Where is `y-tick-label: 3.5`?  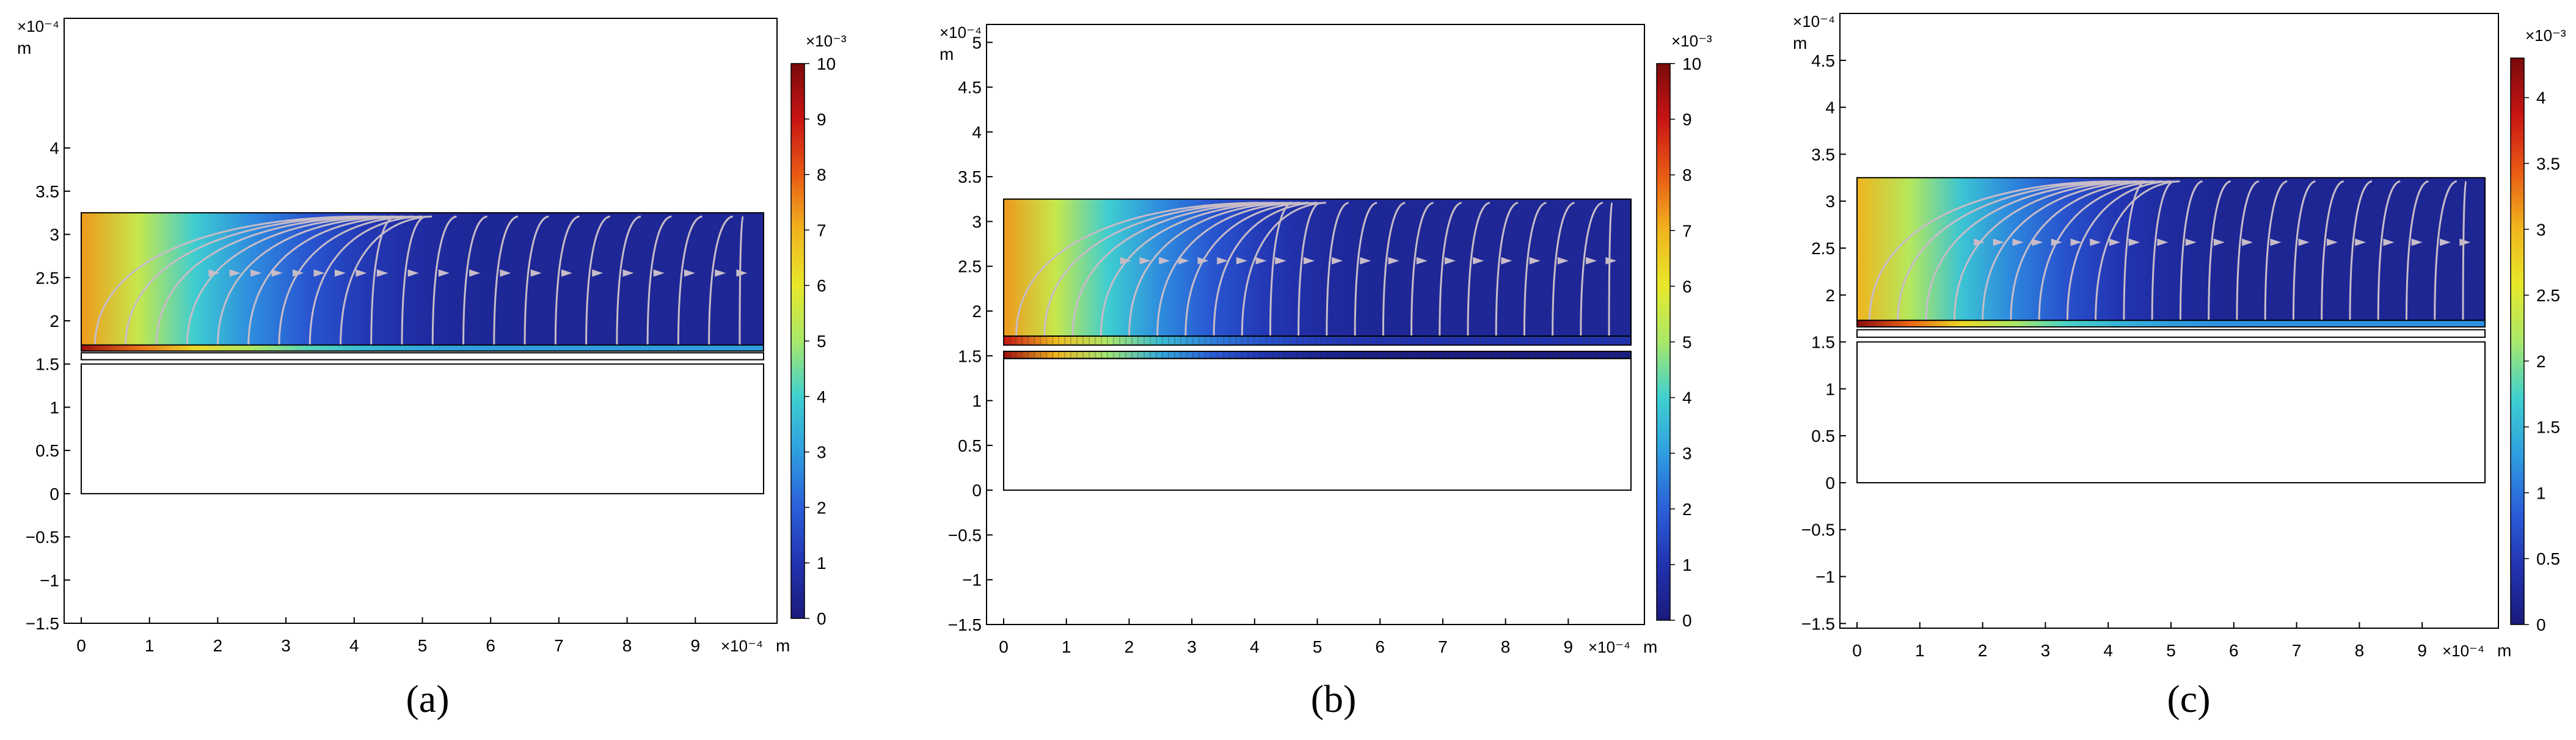 y-tick-label: 3.5 is located at coordinates (47, 191).